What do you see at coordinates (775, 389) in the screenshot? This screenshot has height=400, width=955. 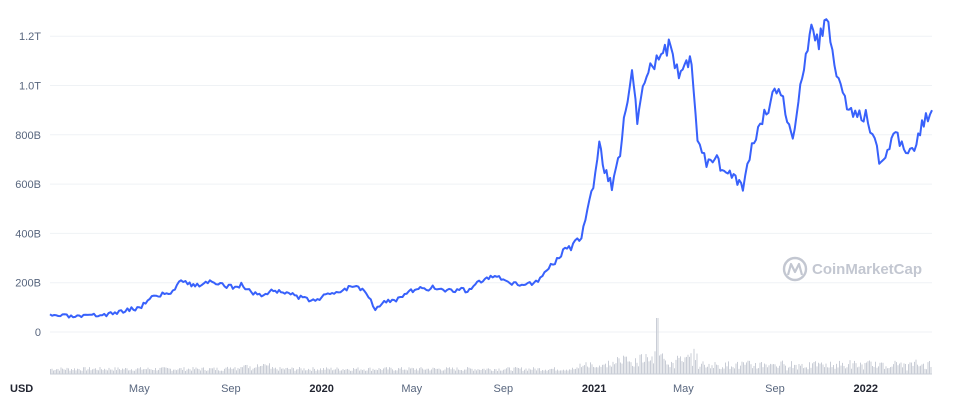 I see `x-tick-label: Sep` at bounding box center [775, 389].